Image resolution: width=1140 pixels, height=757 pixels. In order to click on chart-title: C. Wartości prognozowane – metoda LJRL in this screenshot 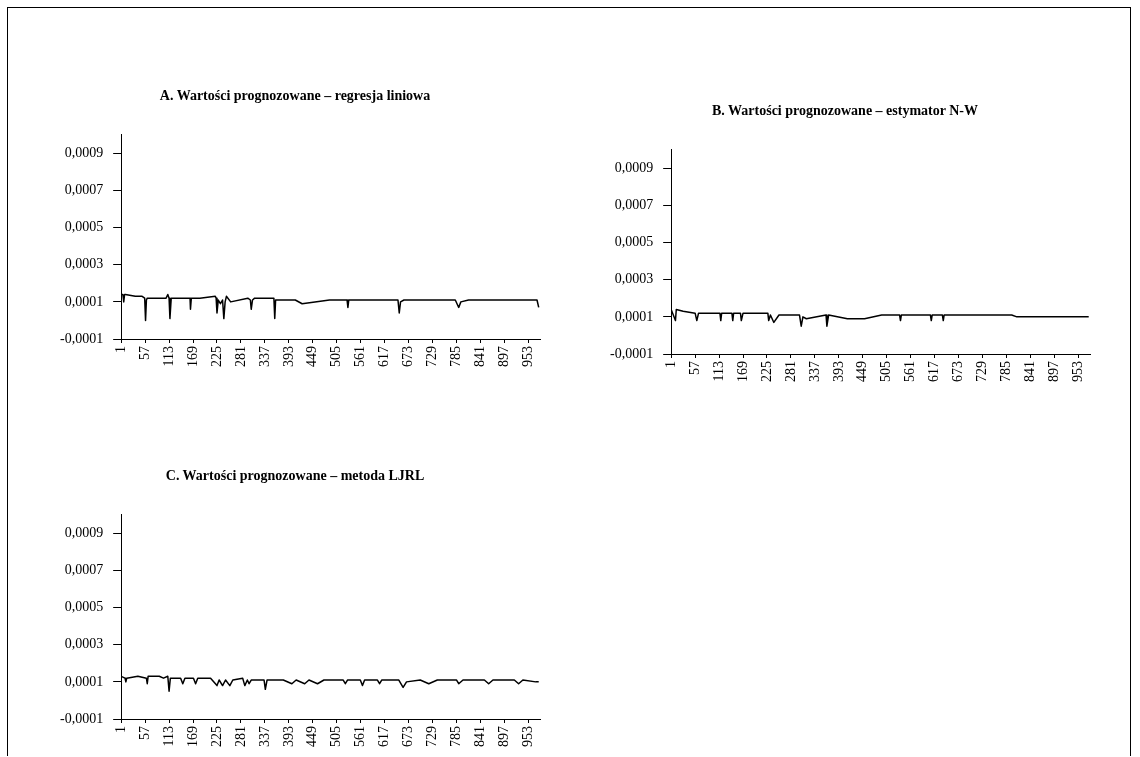, I will do `click(295, 476)`.